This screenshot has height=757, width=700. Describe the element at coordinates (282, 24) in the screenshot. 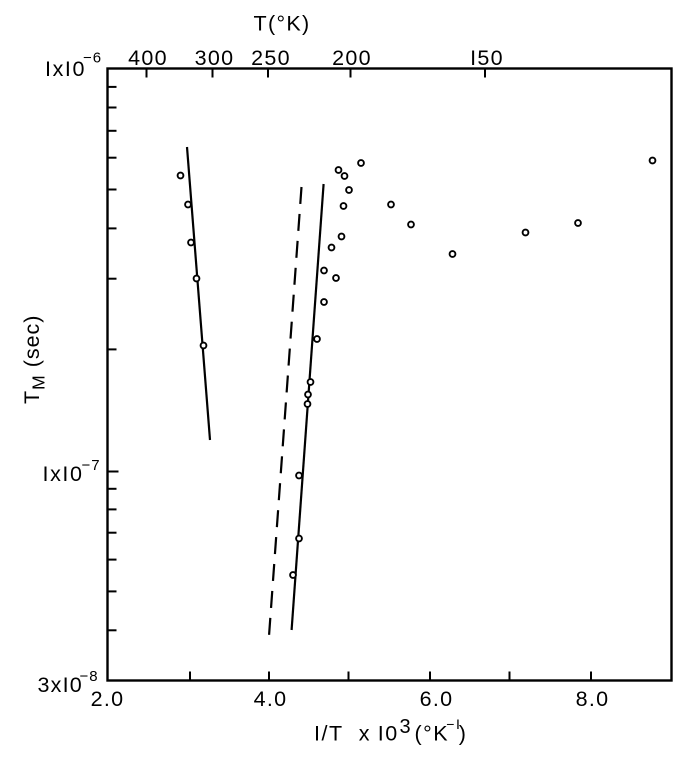

I see `svg-text: T(°K)` at that location.